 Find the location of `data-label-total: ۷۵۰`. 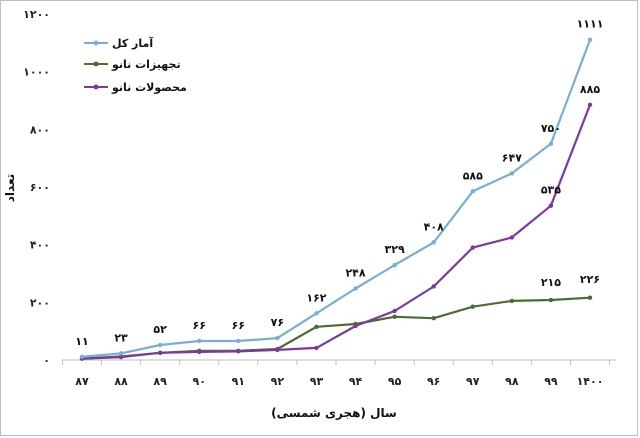

data-label-total: ۷۵۰ is located at coordinates (551, 128).